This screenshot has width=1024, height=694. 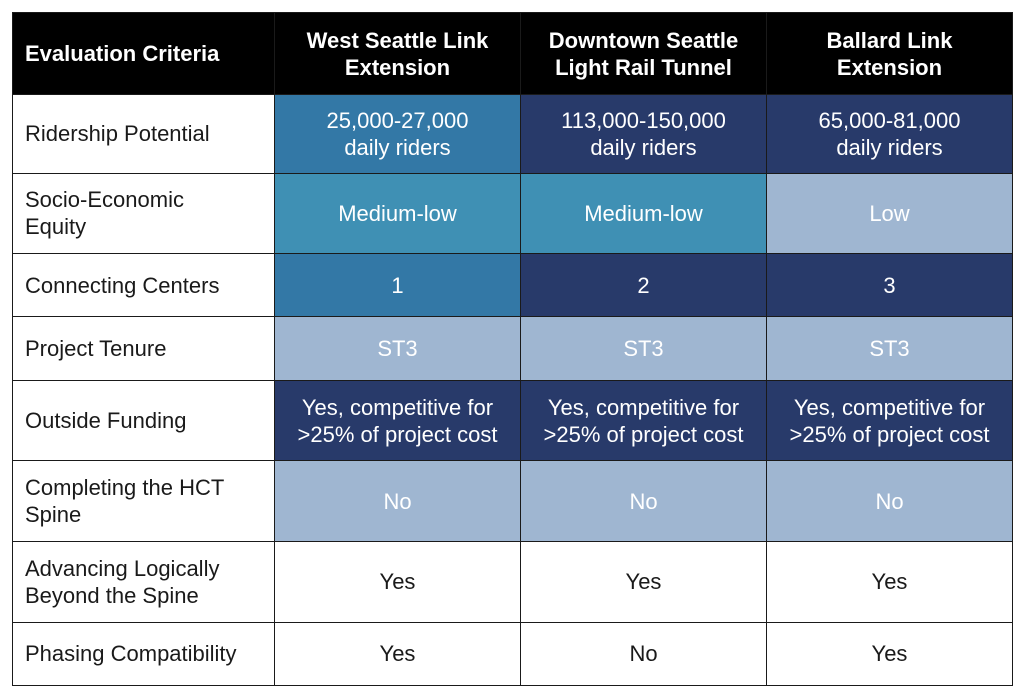 What do you see at coordinates (122, 285) in the screenshot?
I see `criteria-line: Connecting Centers` at bounding box center [122, 285].